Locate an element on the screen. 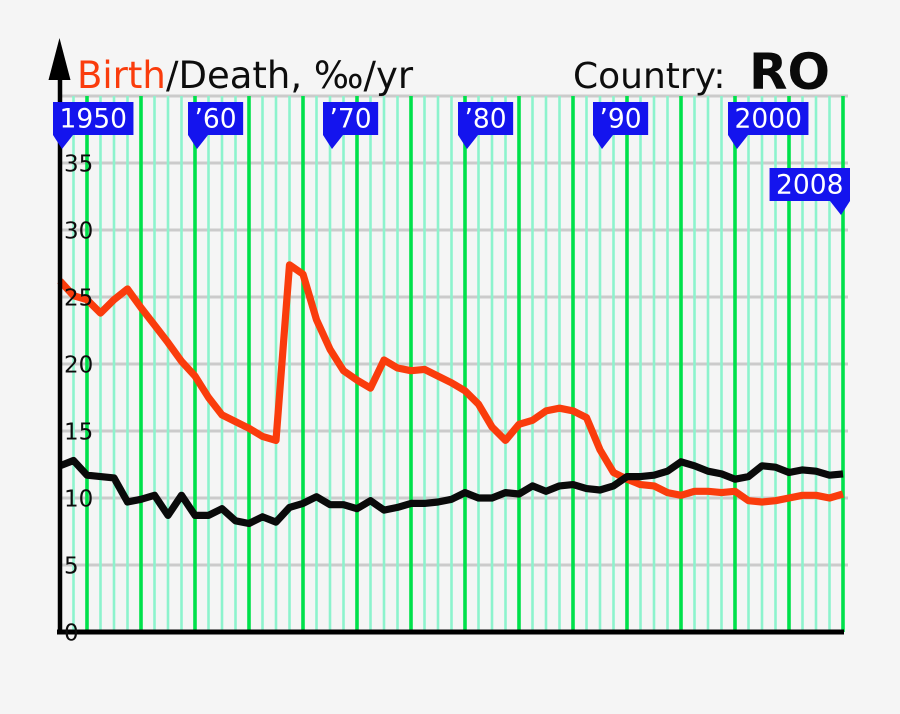 The image size is (900, 714). y-axis-tick-label: 10 is located at coordinates (78, 500).